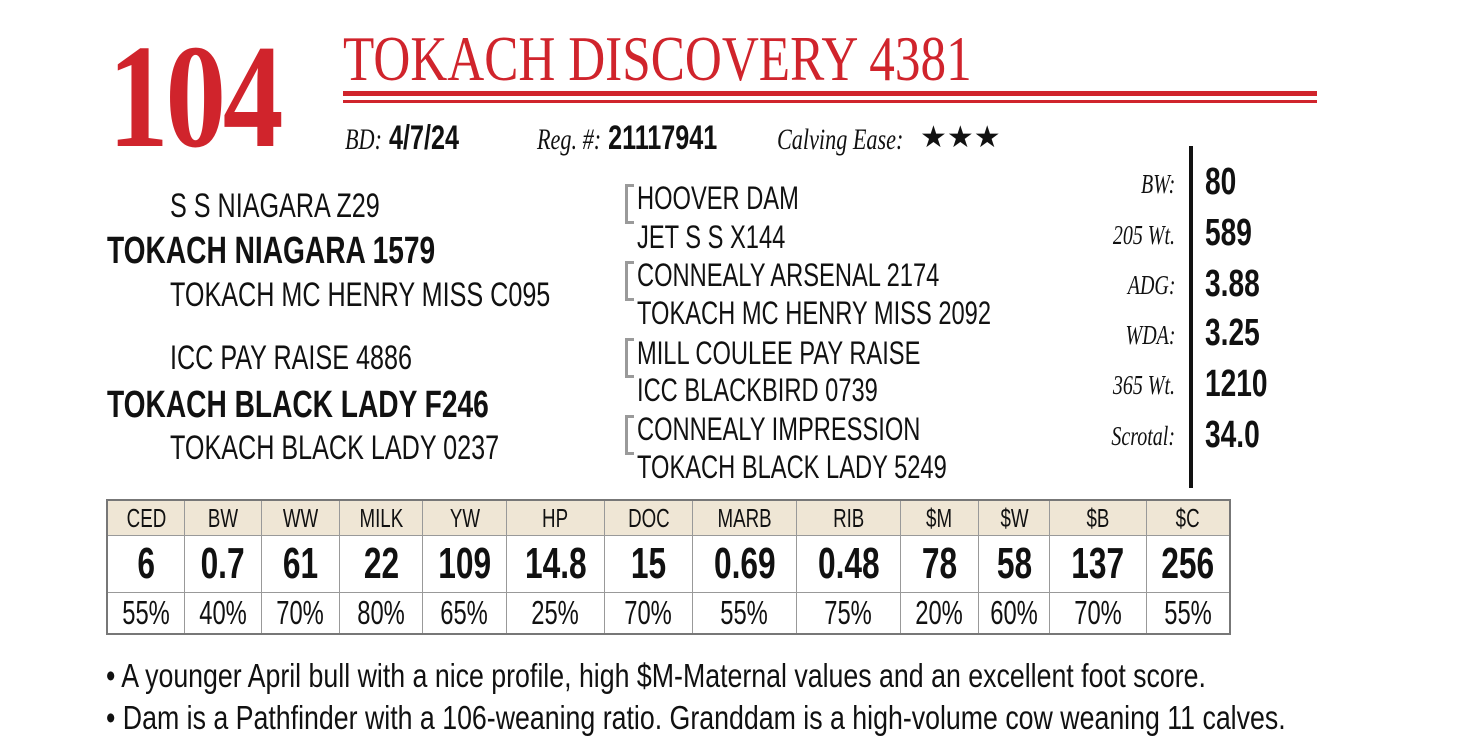  I want to click on epd-percentile-cell: 75%, so click(848, 613).